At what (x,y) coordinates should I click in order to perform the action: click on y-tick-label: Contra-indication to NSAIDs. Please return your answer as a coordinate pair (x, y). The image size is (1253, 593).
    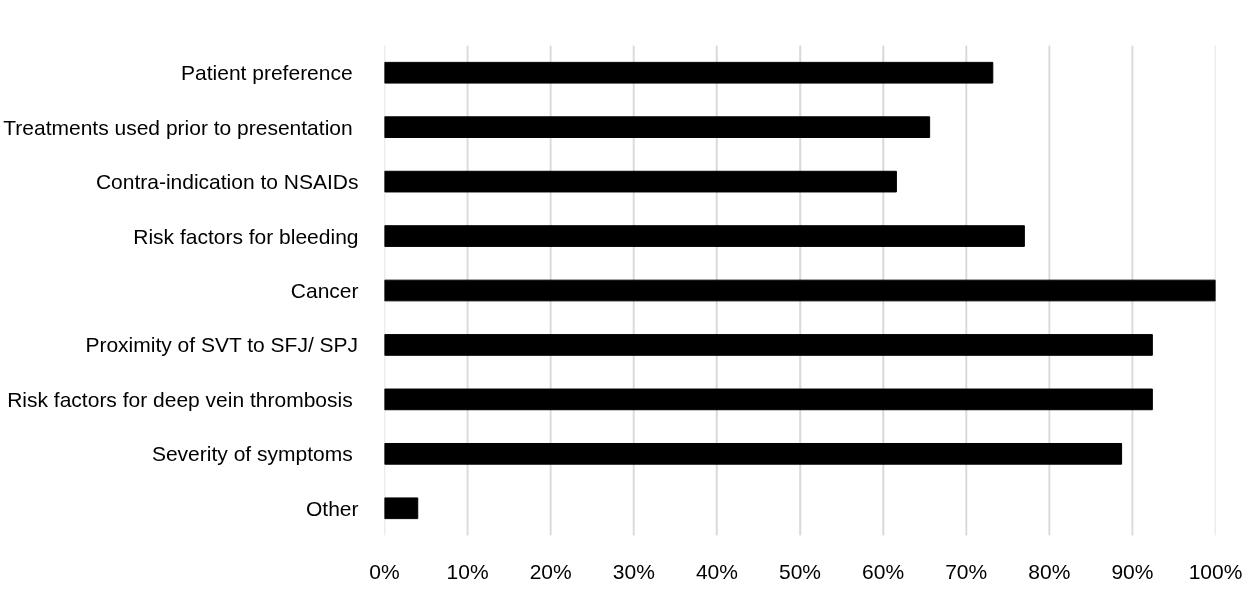
    Looking at the image, I should click on (227, 182).